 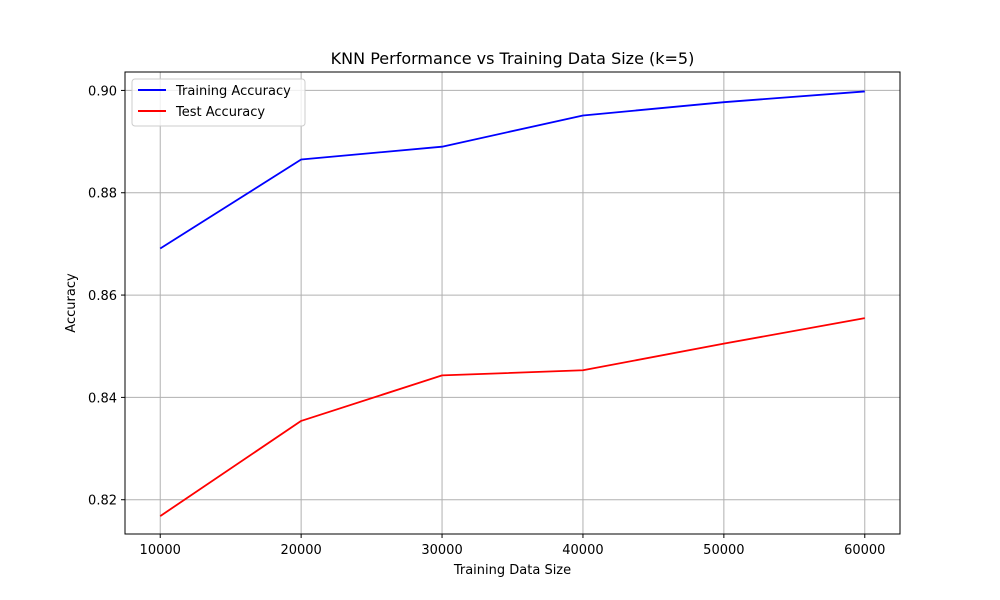 I want to click on x-axis-label: Training Data Size, so click(x=512, y=570).